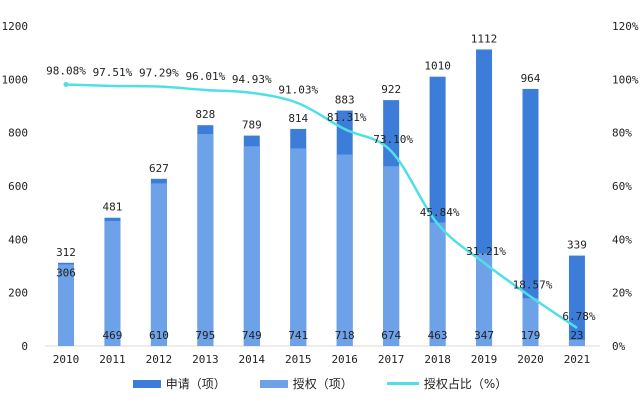 The height and width of the screenshot is (407, 640). What do you see at coordinates (345, 335) in the screenshot?
I see `data-label-granted: 718` at bounding box center [345, 335].